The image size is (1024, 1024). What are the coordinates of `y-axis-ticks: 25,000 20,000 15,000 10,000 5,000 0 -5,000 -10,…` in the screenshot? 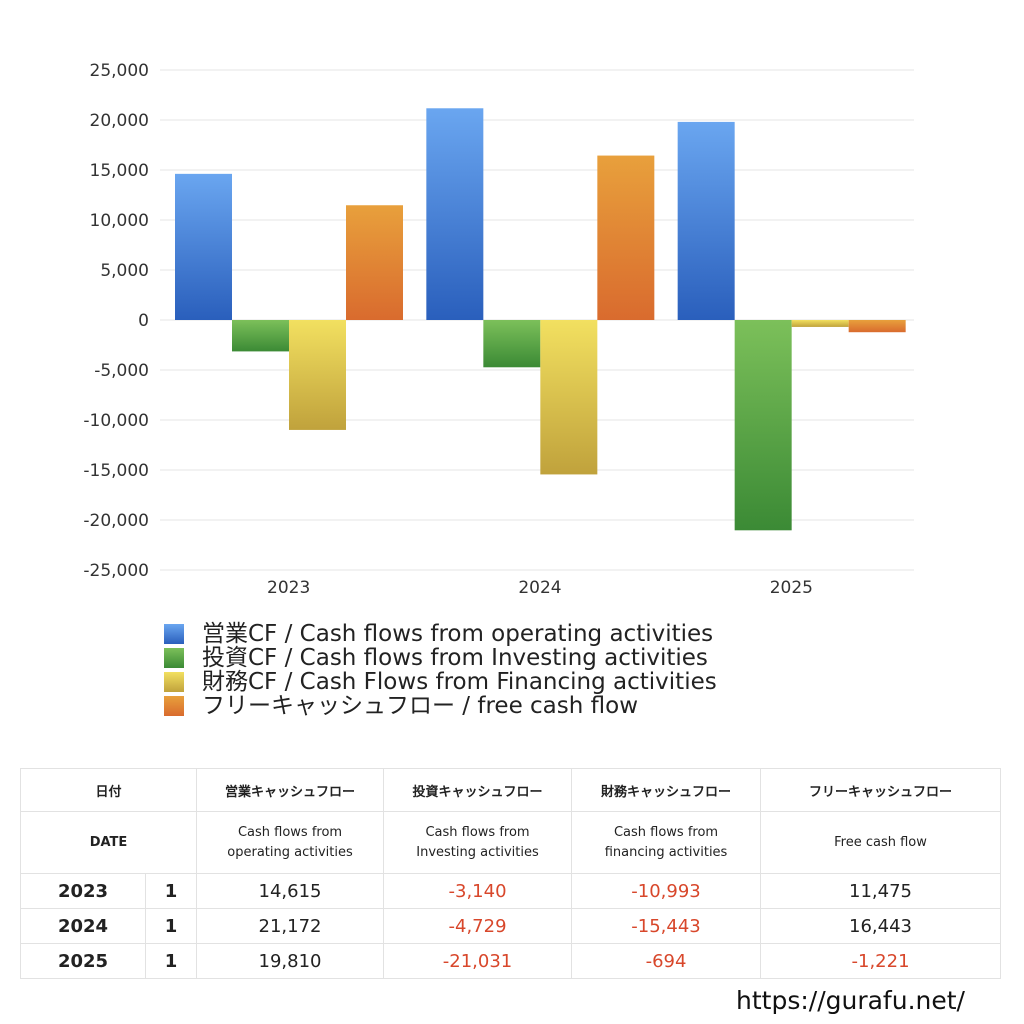 It's located at (116, 321).